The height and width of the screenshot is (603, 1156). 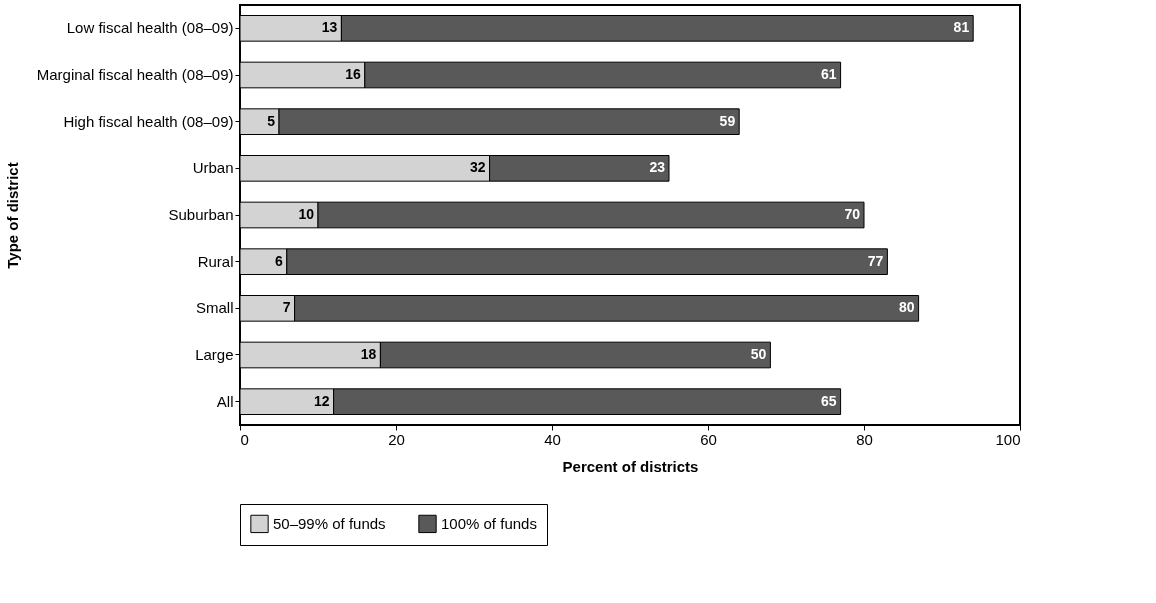 What do you see at coordinates (875, 260) in the screenshot?
I see `data-label: 77` at bounding box center [875, 260].